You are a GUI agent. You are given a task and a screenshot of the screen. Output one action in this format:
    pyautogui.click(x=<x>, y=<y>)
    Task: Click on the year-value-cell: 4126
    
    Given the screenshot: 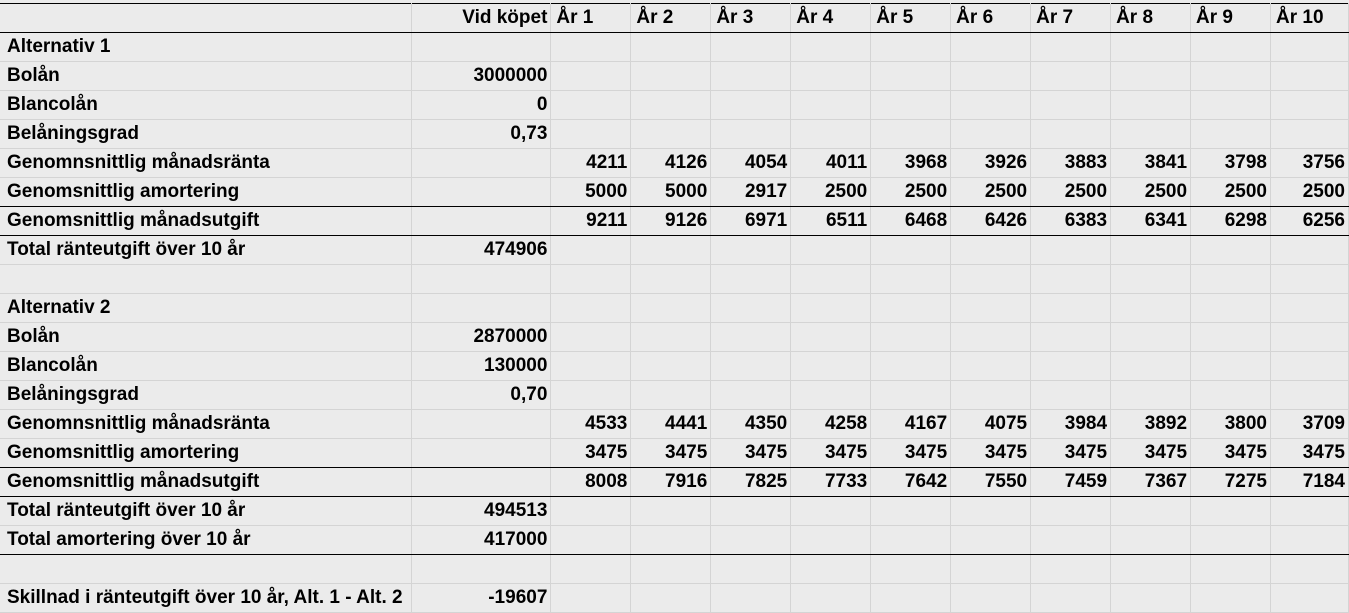 What is the action you would take?
    pyautogui.click(x=671, y=163)
    